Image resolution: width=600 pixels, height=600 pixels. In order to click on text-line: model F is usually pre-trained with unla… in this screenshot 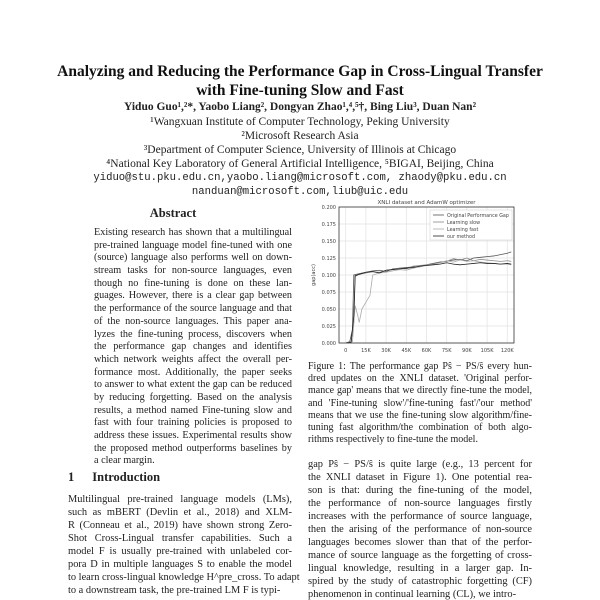, I will do `click(180, 551)`.